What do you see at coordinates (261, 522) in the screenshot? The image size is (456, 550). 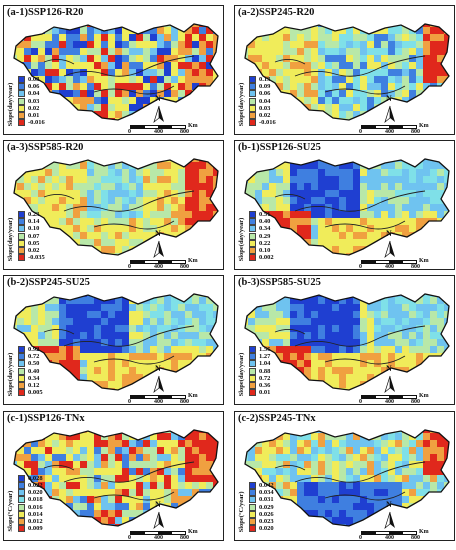 I see `legend-entry: 0.023` at bounding box center [261, 522].